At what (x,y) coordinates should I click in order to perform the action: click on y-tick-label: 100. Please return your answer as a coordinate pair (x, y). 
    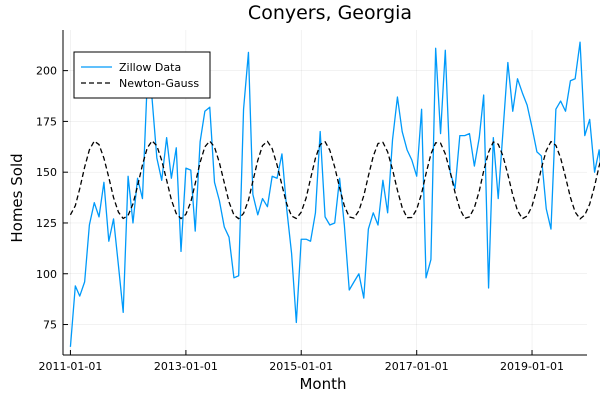
    Looking at the image, I should click on (46, 274).